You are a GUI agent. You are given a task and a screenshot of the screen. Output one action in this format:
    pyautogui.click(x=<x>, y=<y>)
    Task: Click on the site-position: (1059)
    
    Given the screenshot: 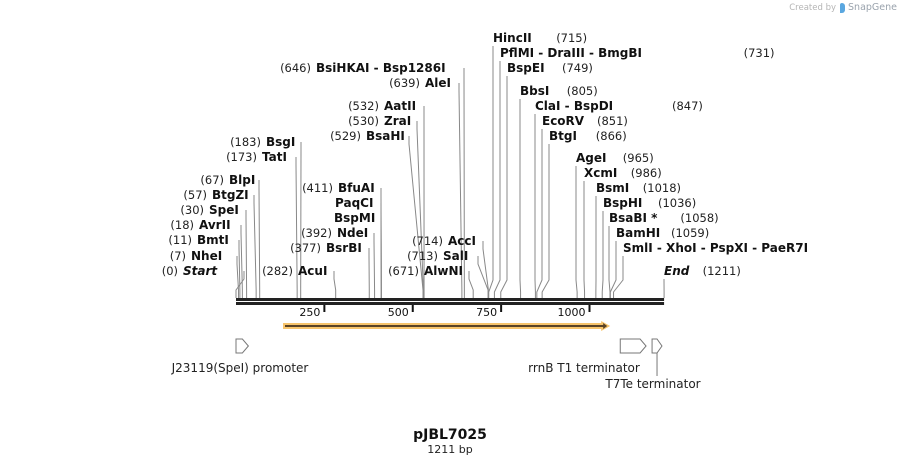 What is the action you would take?
    pyautogui.click(x=690, y=233)
    